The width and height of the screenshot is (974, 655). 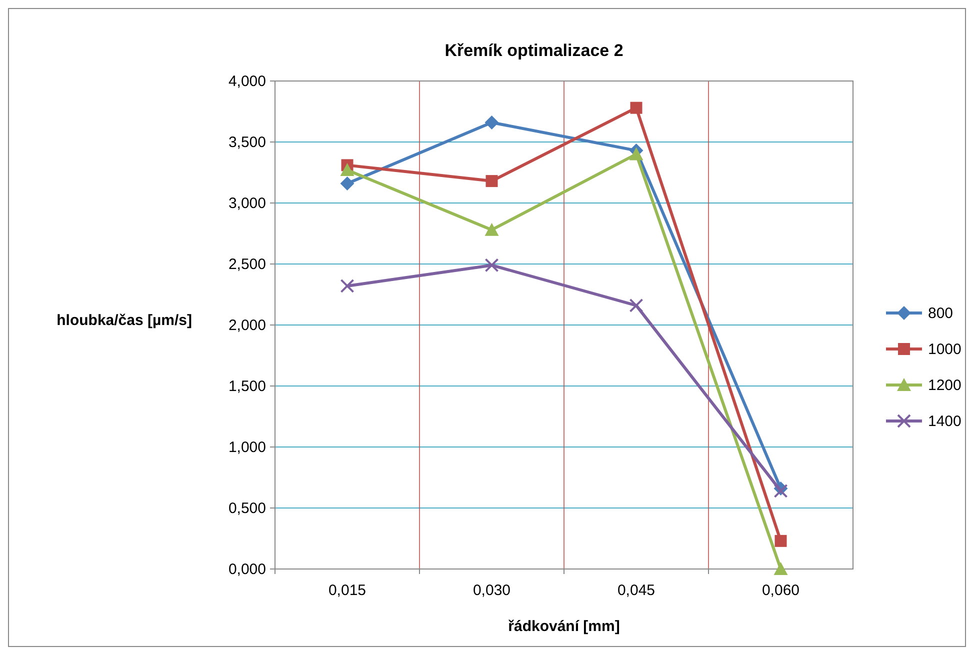 I want to click on y-tick-label: 4,000, so click(x=247, y=81).